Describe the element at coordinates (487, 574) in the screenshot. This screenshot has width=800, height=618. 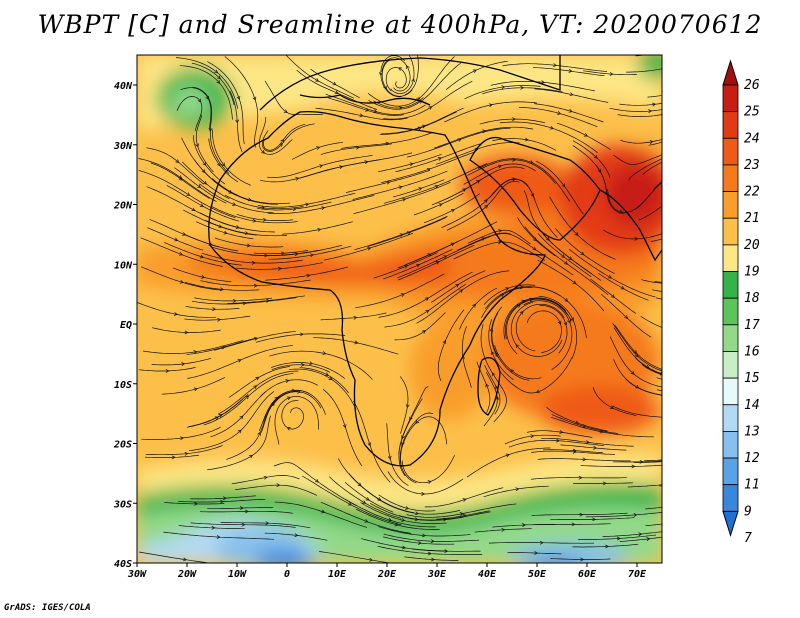
I see `lon-label: 40E` at that location.